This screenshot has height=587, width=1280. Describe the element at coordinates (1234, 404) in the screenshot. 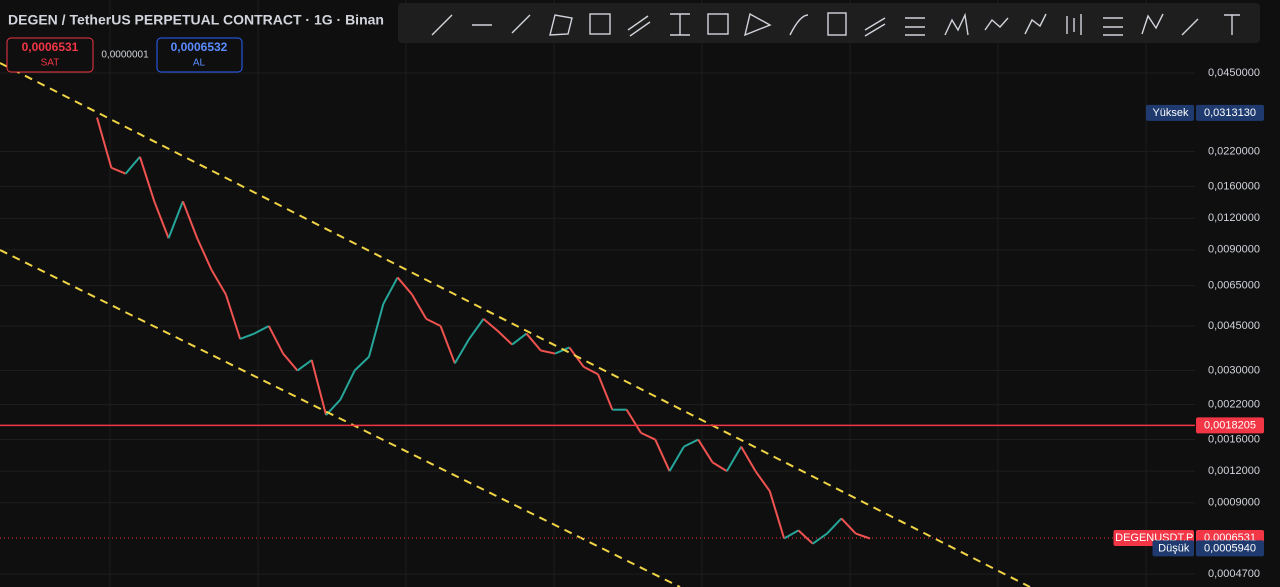

I see `y-tick-label: 0,0022000` at that location.